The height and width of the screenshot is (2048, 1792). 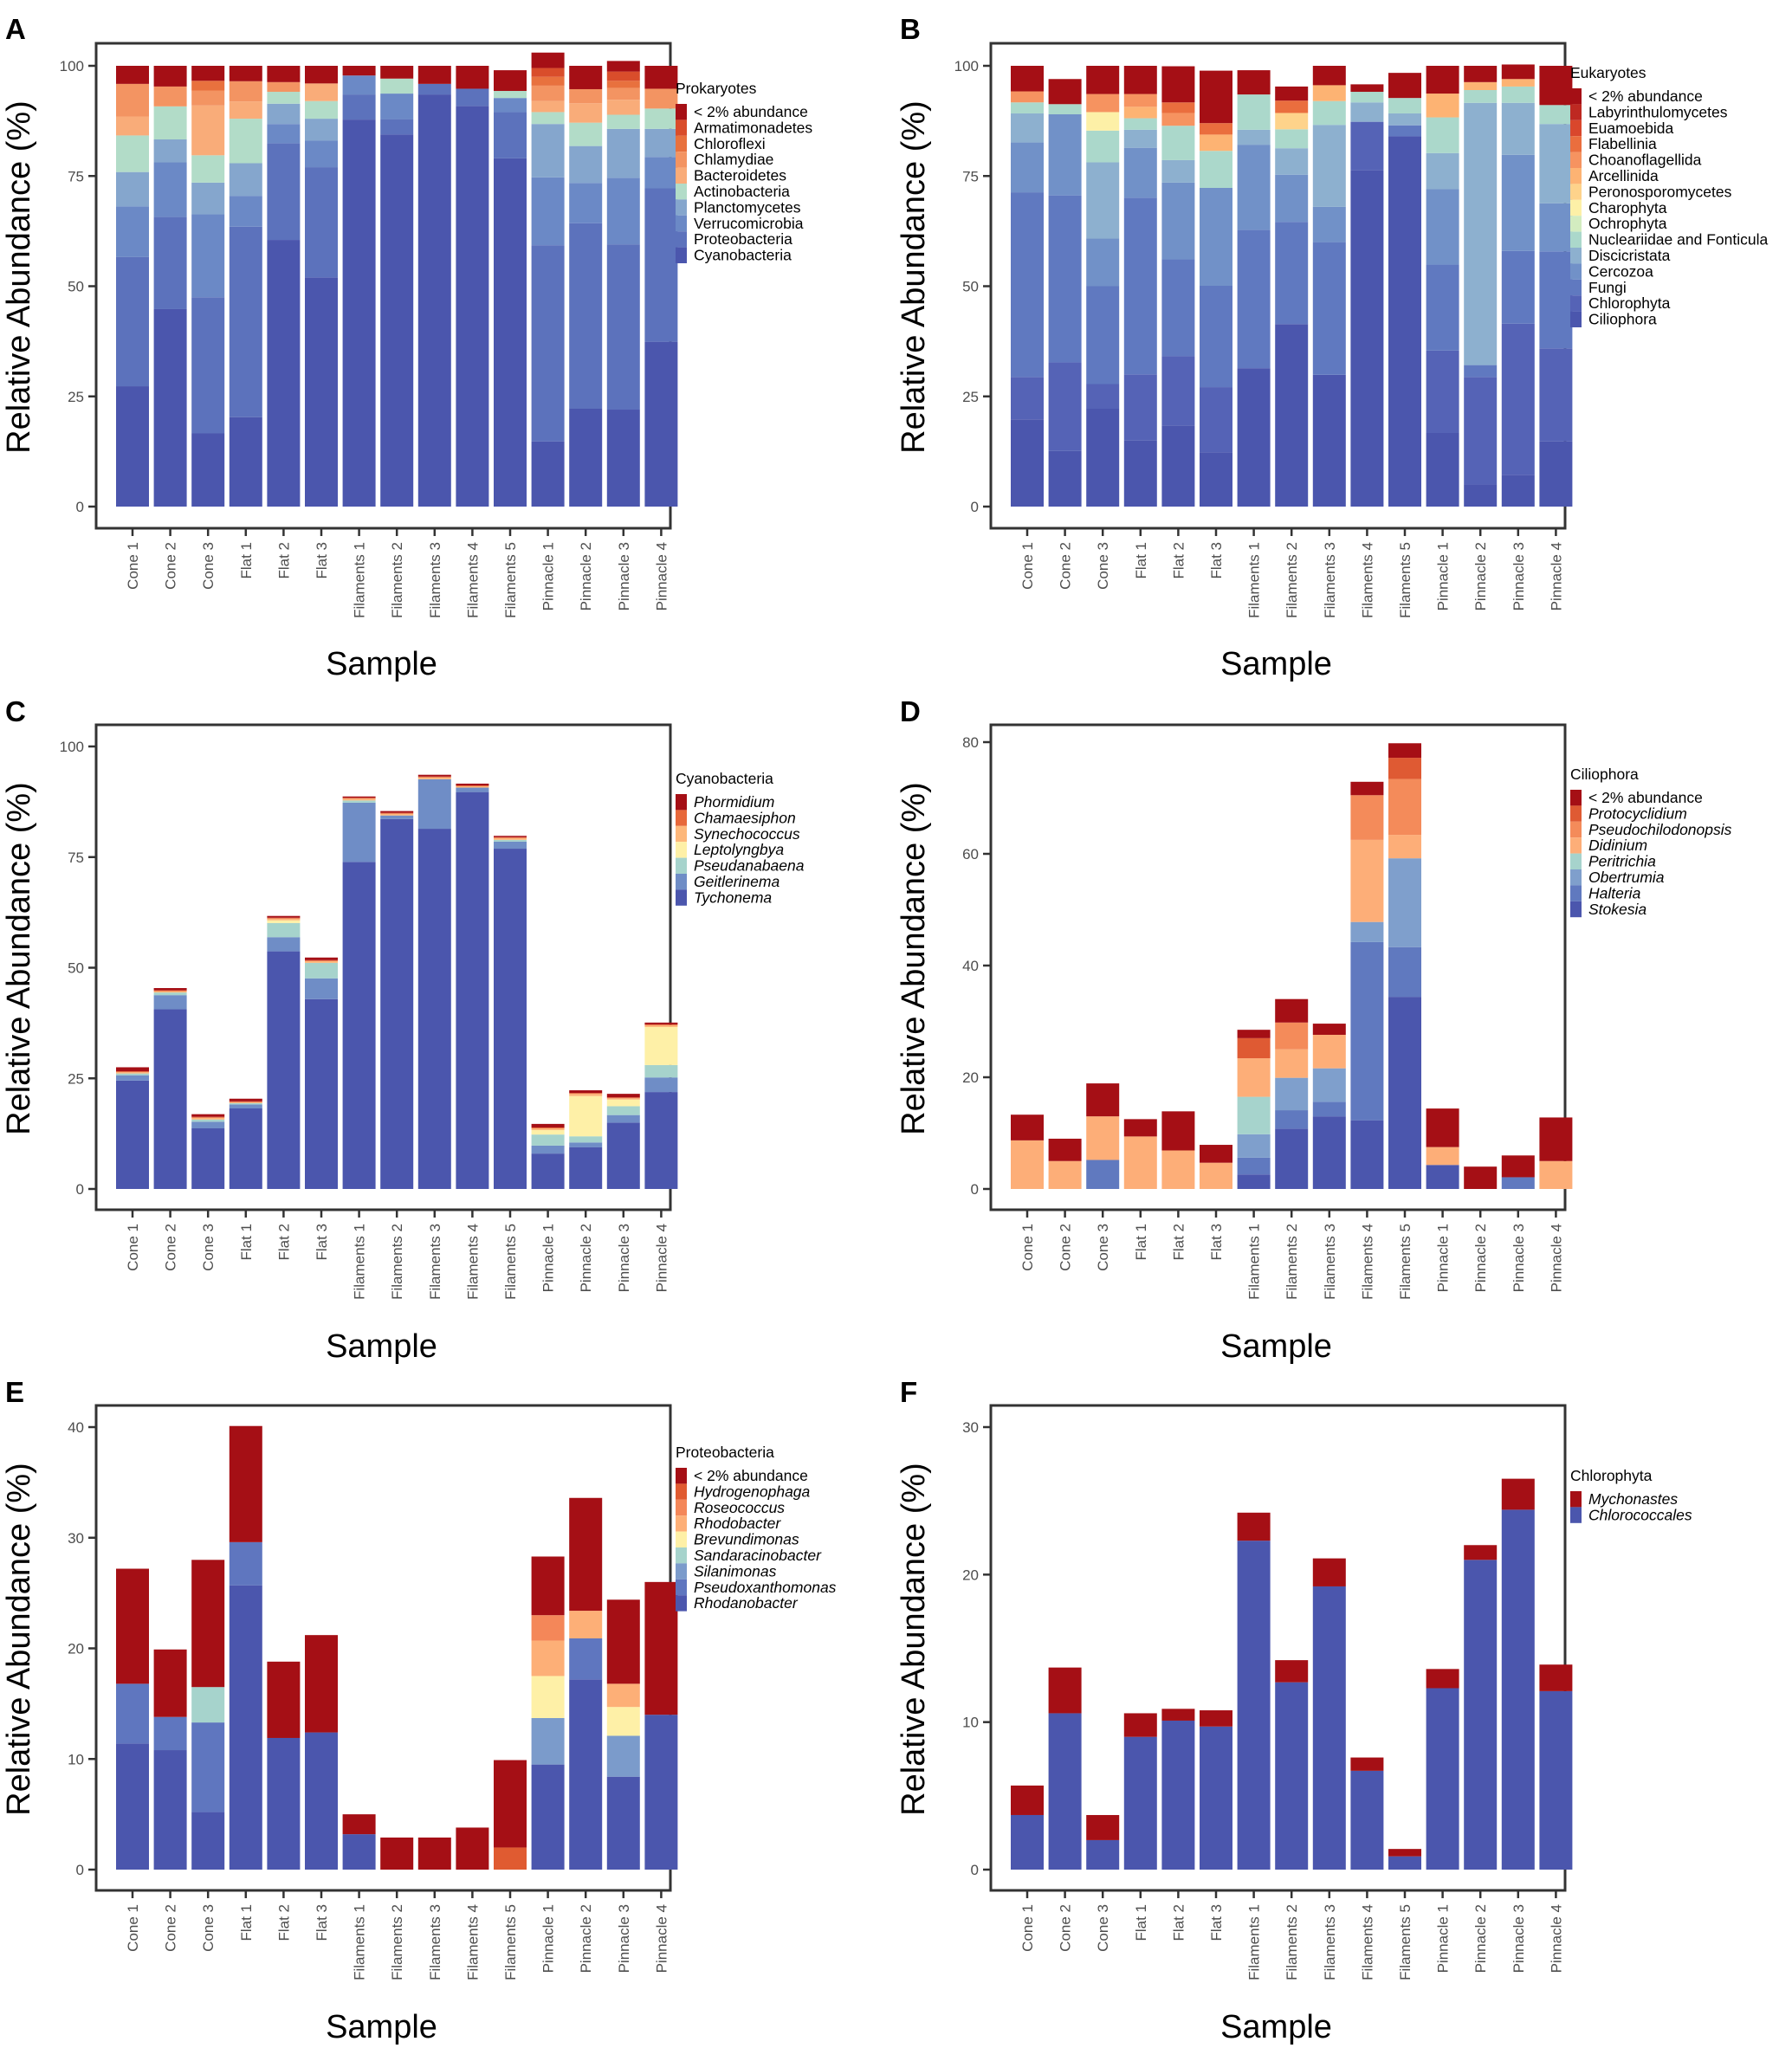 I want to click on legend-key-arcellinida, so click(x=1576, y=176).